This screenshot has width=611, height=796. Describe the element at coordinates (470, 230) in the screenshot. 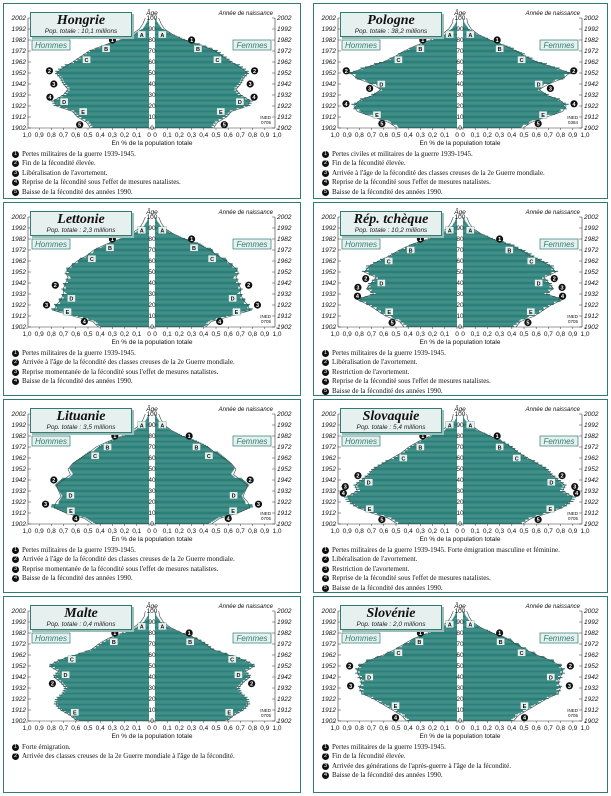

I see `marker-A-women: A` at that location.